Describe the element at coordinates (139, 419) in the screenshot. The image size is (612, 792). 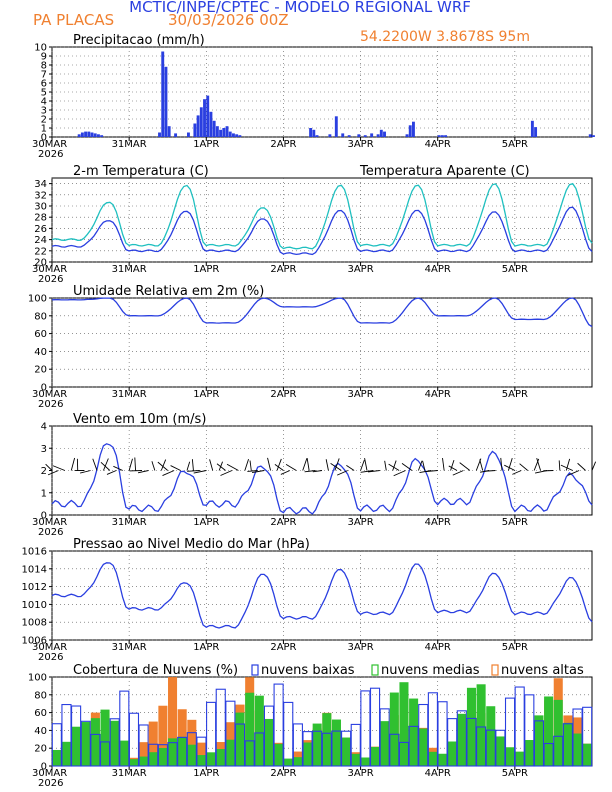
I see `panel-title: Vento em 10m (m/s)` at that location.